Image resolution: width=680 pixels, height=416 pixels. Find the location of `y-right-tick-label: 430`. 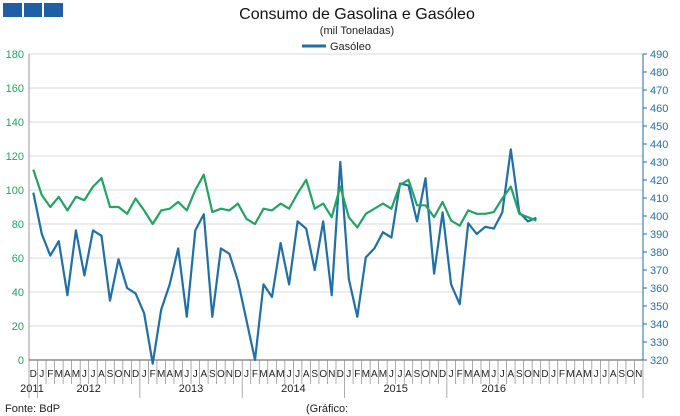

y-right-tick-label: 430 is located at coordinates (659, 163).